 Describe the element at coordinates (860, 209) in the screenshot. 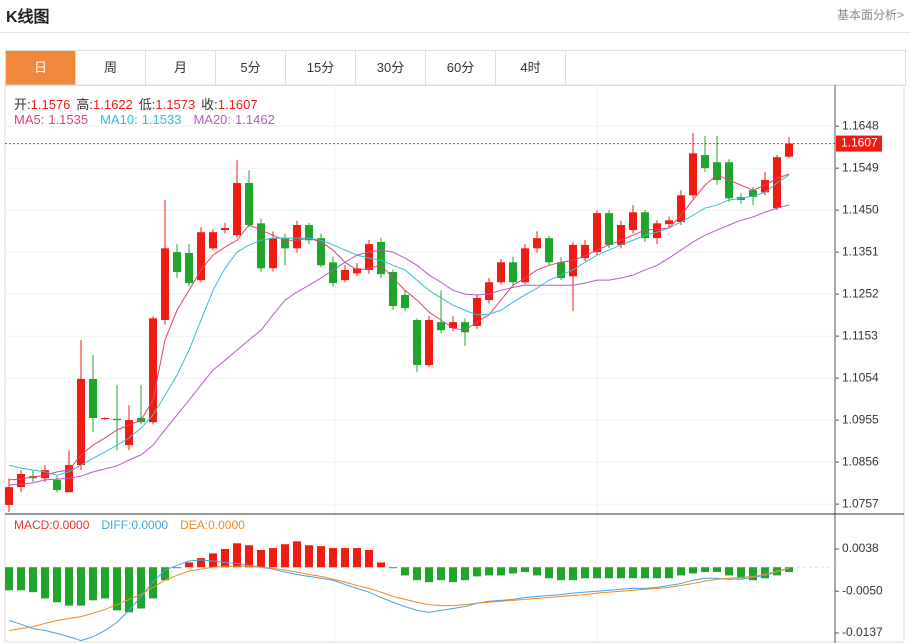

I see `y-tick-label: 1.1450` at that location.